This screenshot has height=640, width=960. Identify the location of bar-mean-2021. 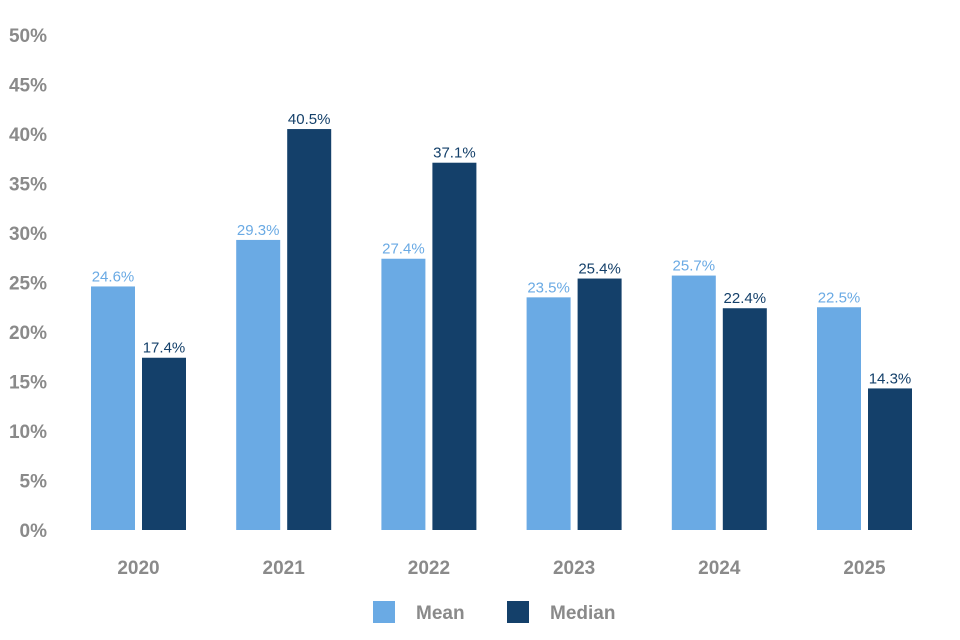
(258, 384).